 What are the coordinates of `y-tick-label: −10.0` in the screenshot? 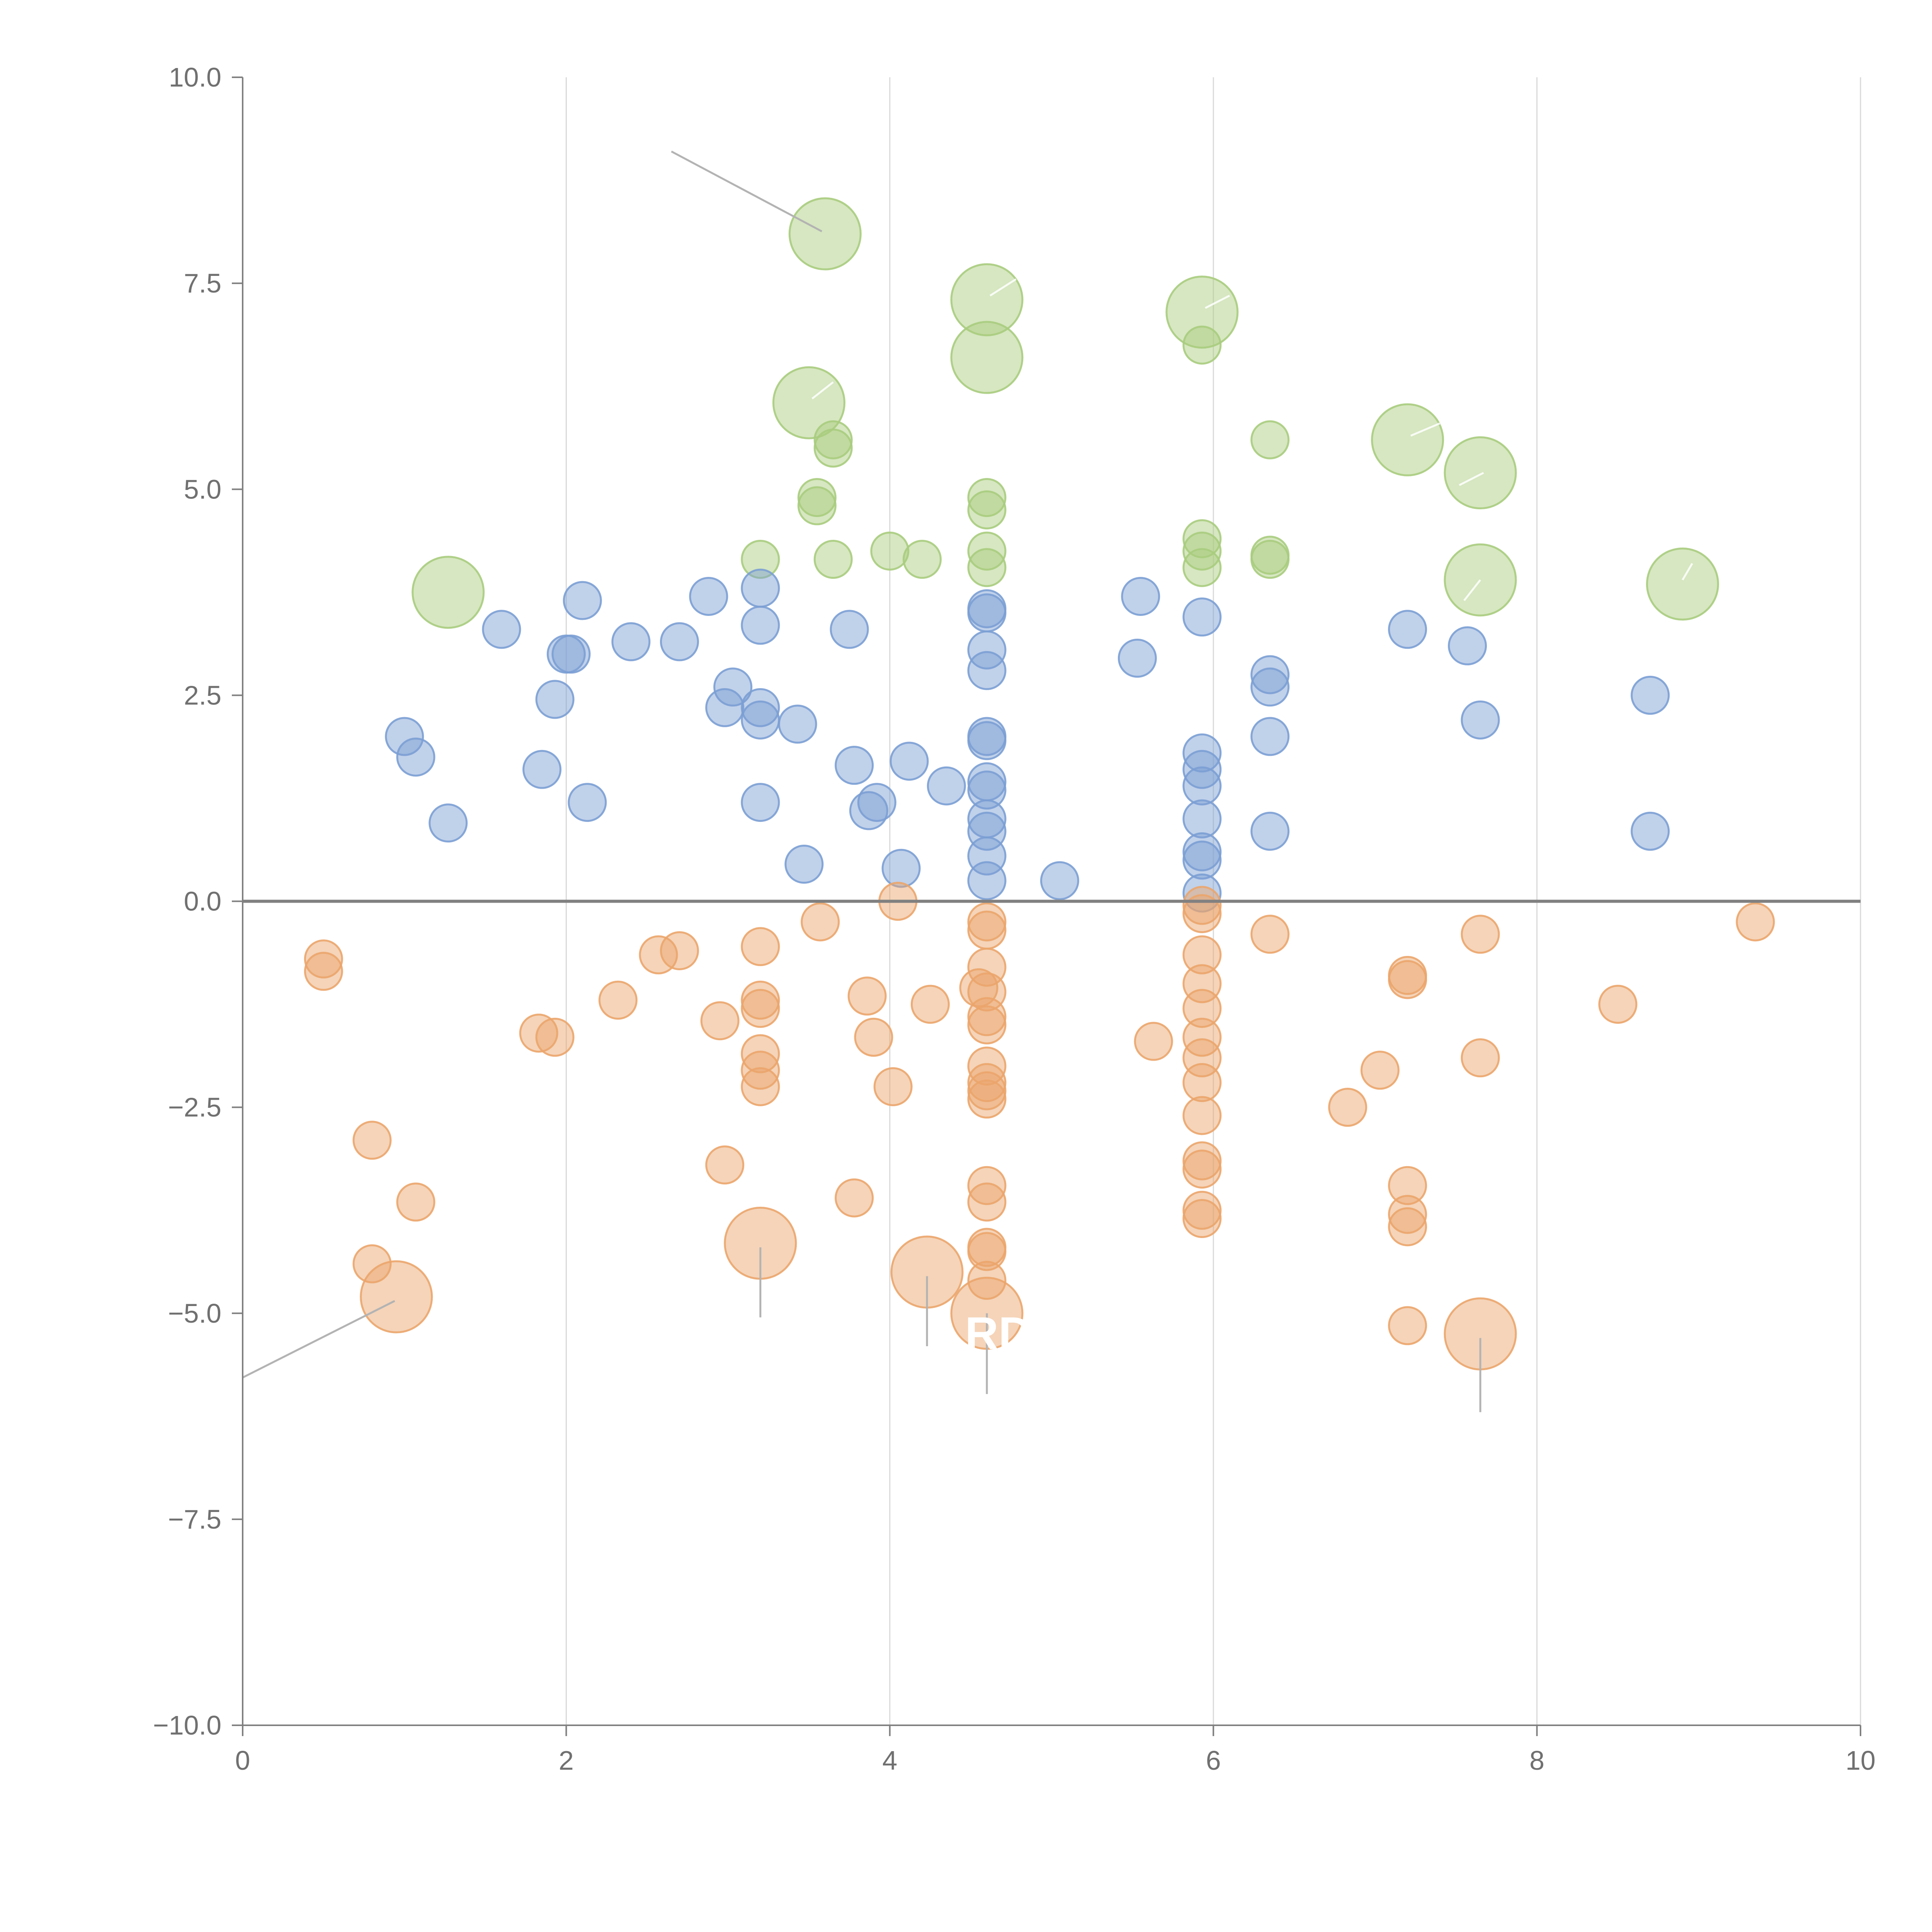 It's located at (187, 1725).